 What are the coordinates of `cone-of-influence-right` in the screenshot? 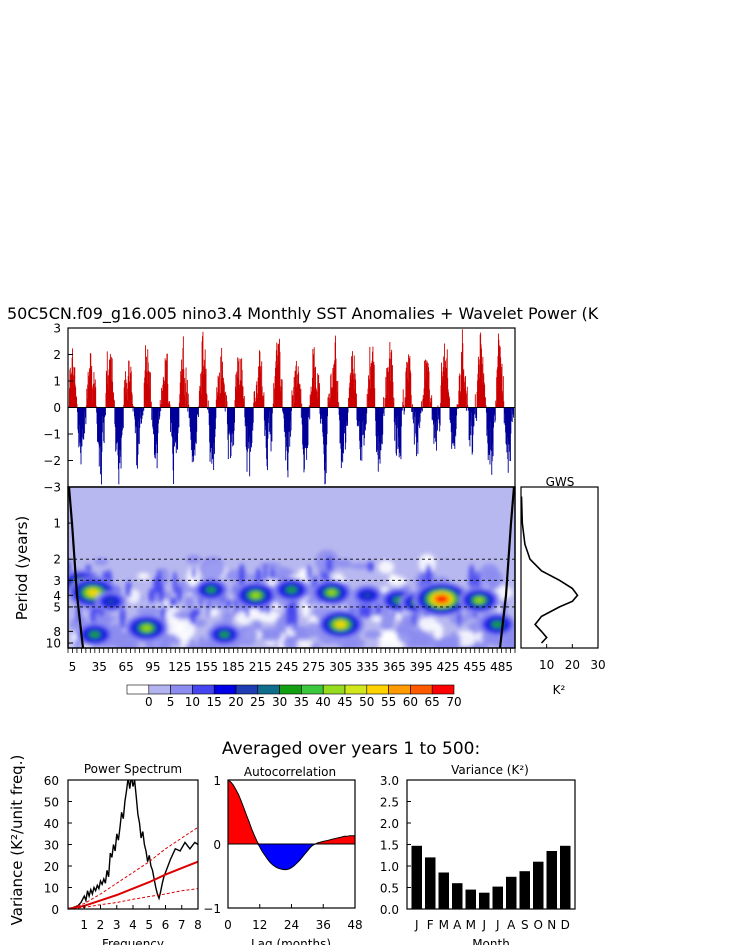 It's located at (507, 567).